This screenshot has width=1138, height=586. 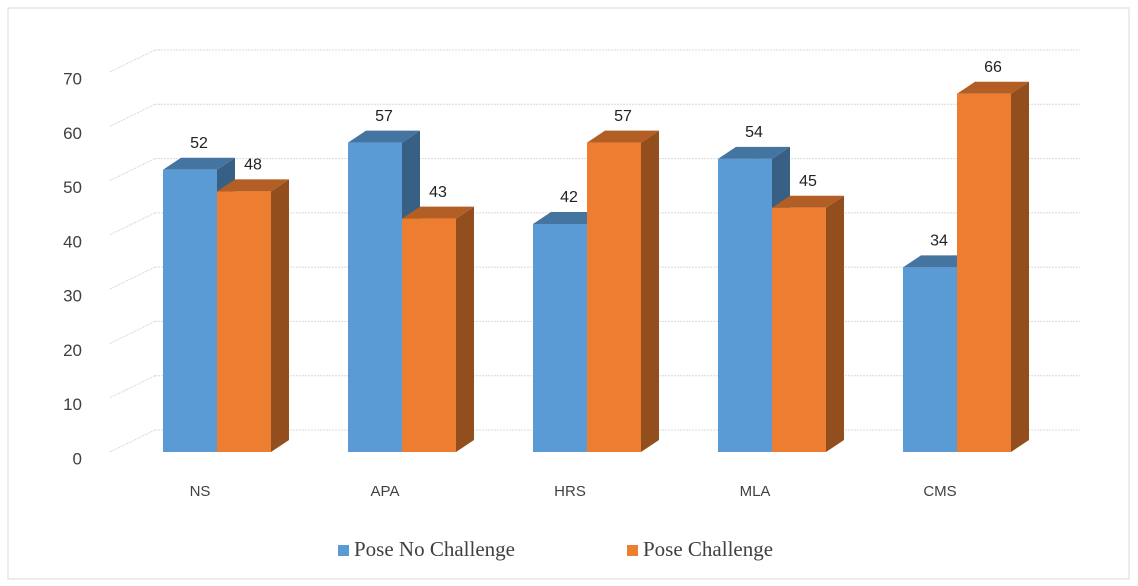 I want to click on value-label: 45, so click(x=808, y=181).